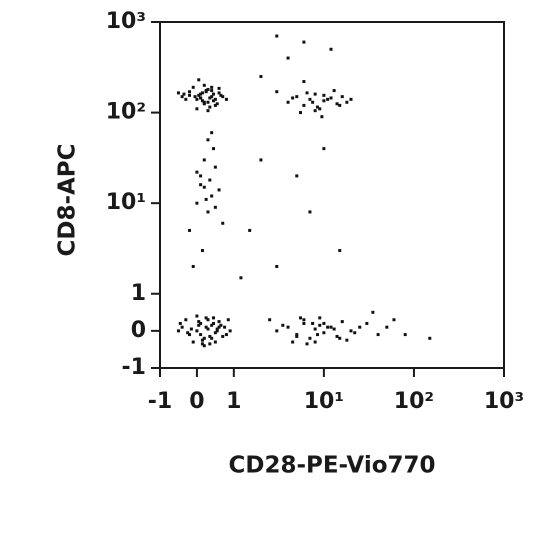  I want to click on y-tick-label: 10², so click(126, 112).